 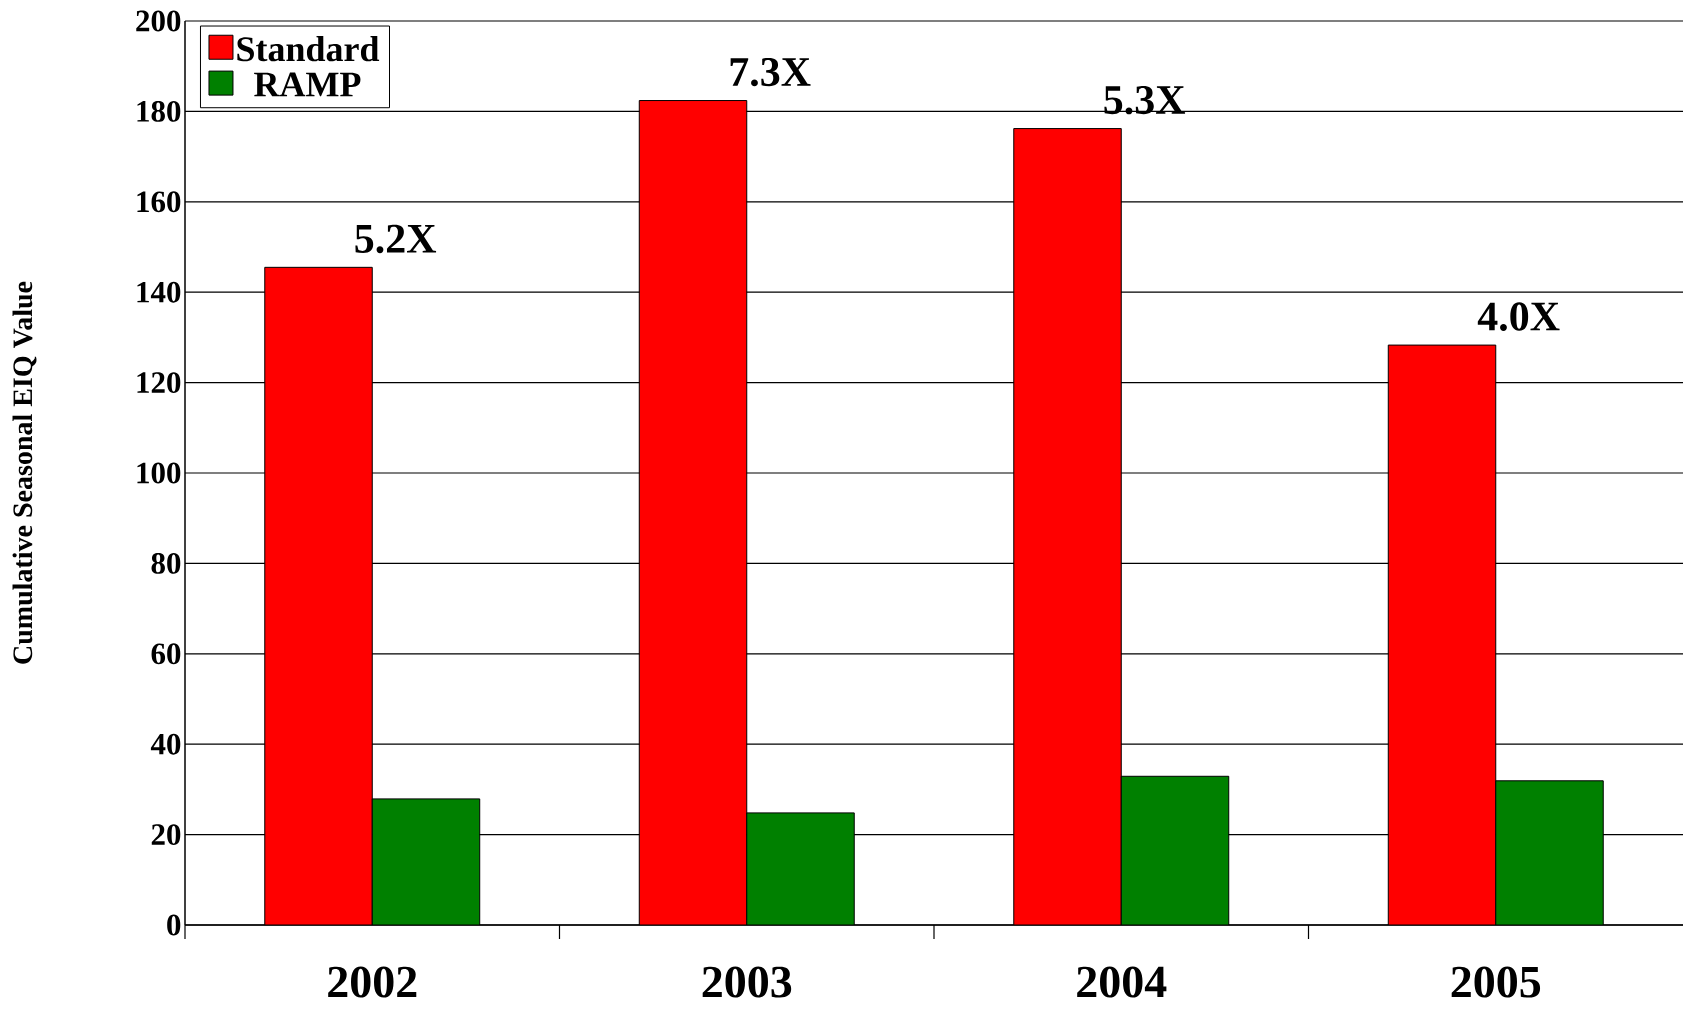 What do you see at coordinates (159, 473) in the screenshot?
I see `y-tick-label: 100` at bounding box center [159, 473].